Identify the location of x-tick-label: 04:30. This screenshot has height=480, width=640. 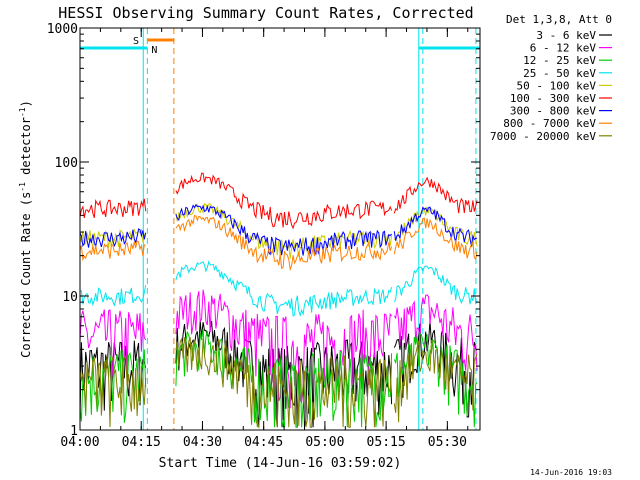
(202, 442).